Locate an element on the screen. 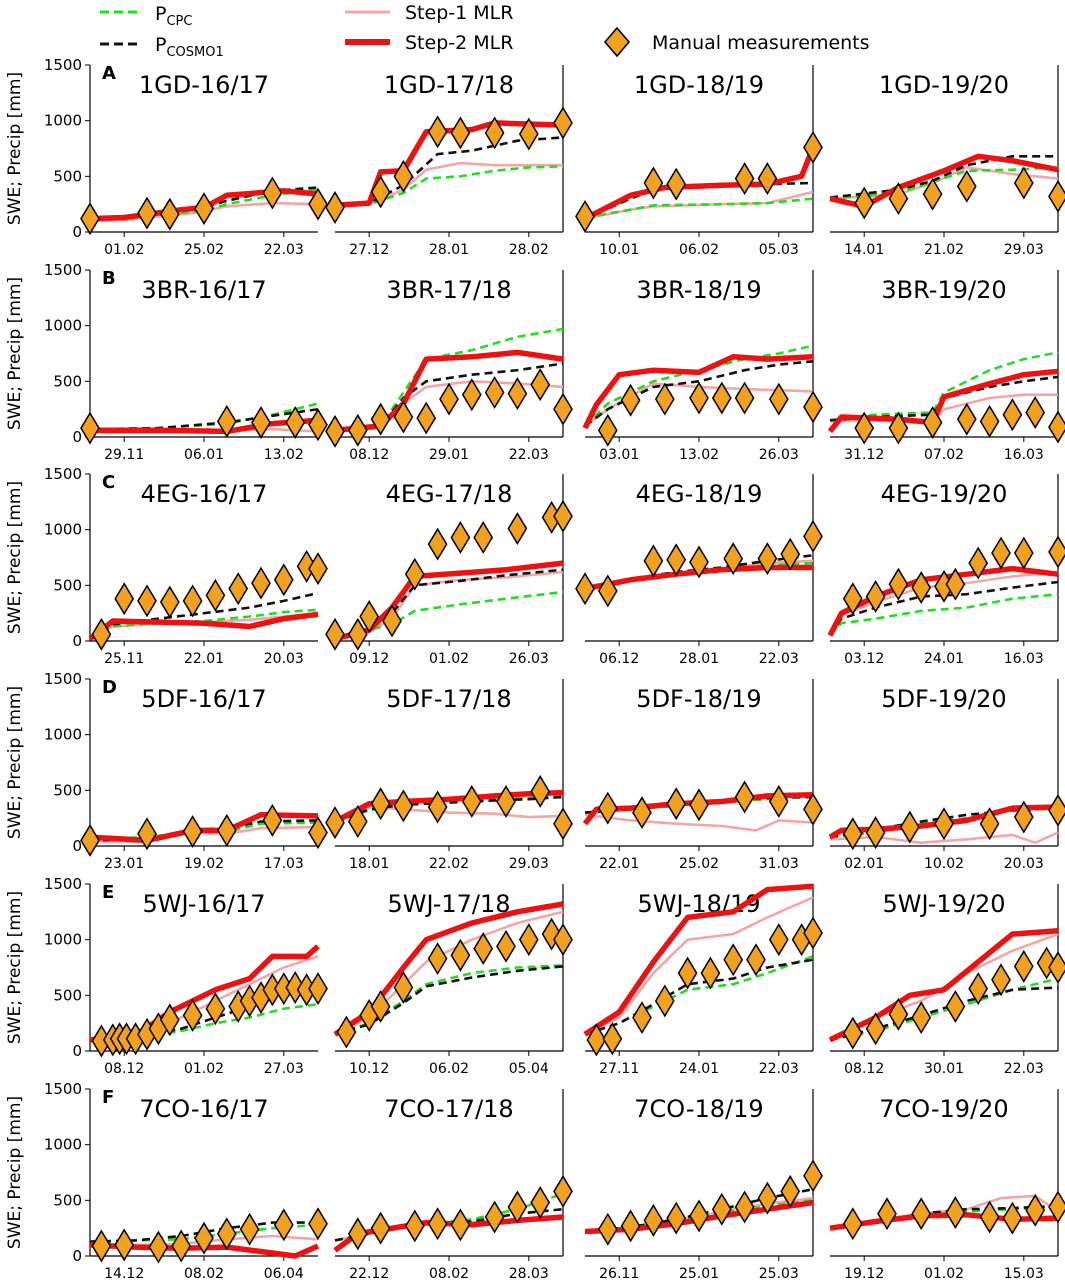 The height and width of the screenshot is (1288, 1065). panel-4EG-18/19: 06.12 28.01 22.03 4EG-18/19 is located at coordinates (699, 570).